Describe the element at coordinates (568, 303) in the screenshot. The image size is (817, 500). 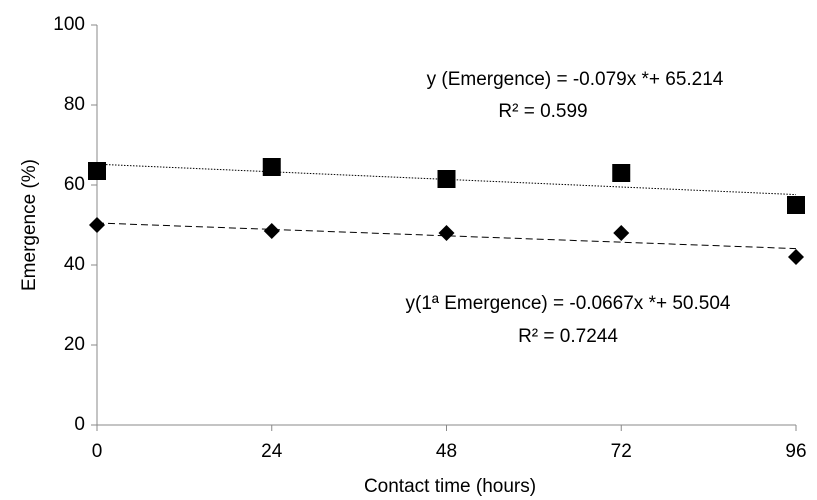
I see `annotation: y(1ª Emergence) = -0.0667x *+ 50.504` at that location.